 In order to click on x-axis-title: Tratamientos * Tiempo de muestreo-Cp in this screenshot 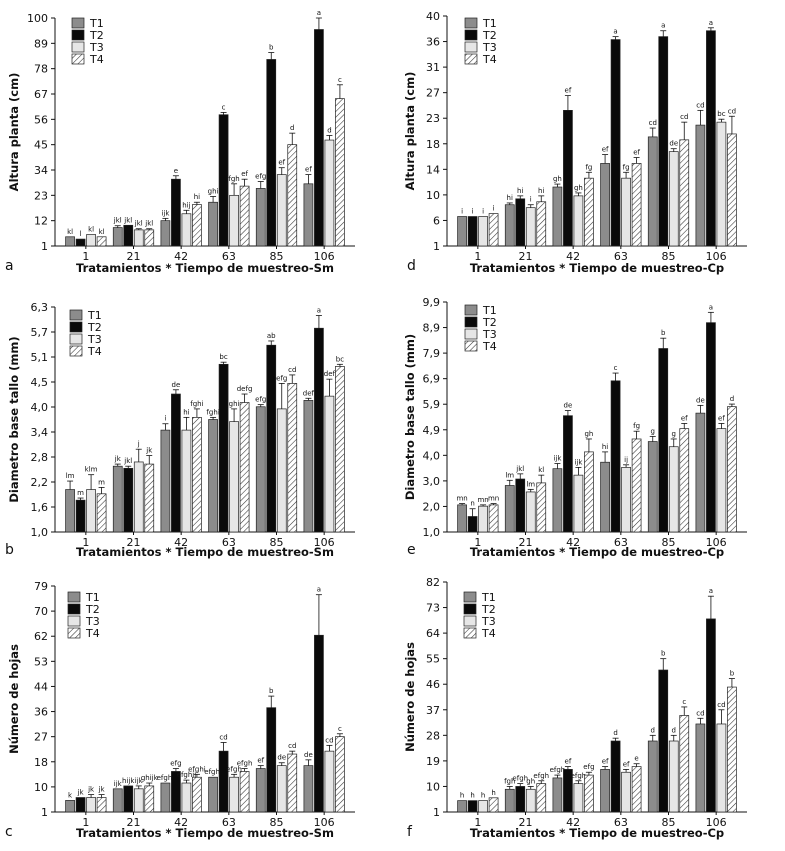, I will do `click(597, 833)`.